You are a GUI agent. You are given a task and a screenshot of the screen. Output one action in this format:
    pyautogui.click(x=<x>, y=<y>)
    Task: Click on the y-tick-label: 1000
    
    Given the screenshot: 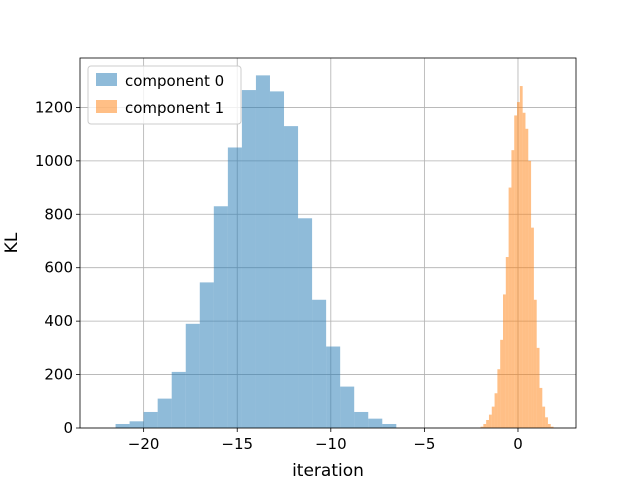 What is the action you would take?
    pyautogui.click(x=54, y=161)
    